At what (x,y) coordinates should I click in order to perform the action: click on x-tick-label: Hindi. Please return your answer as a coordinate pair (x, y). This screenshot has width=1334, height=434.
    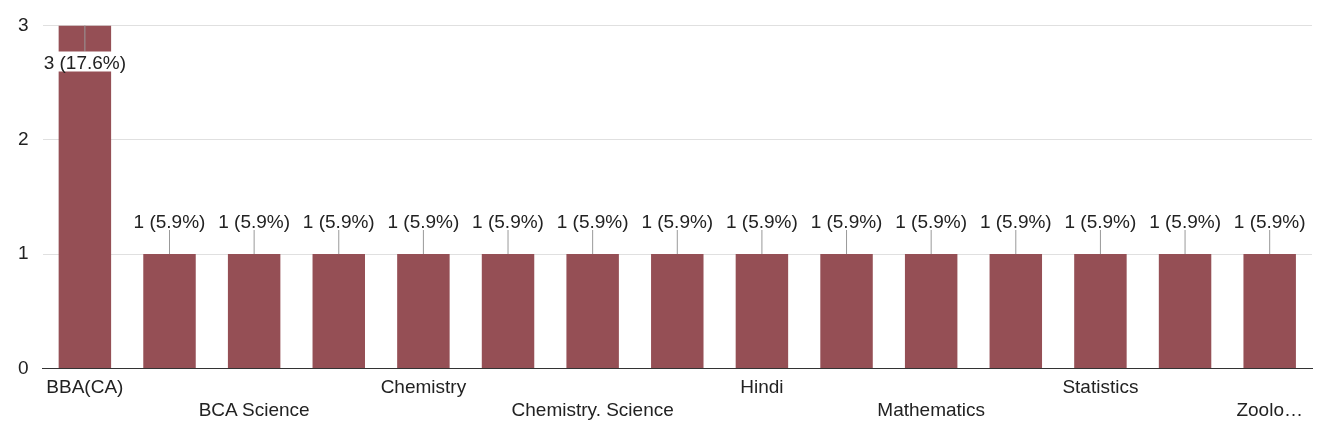
    Looking at the image, I should click on (762, 387).